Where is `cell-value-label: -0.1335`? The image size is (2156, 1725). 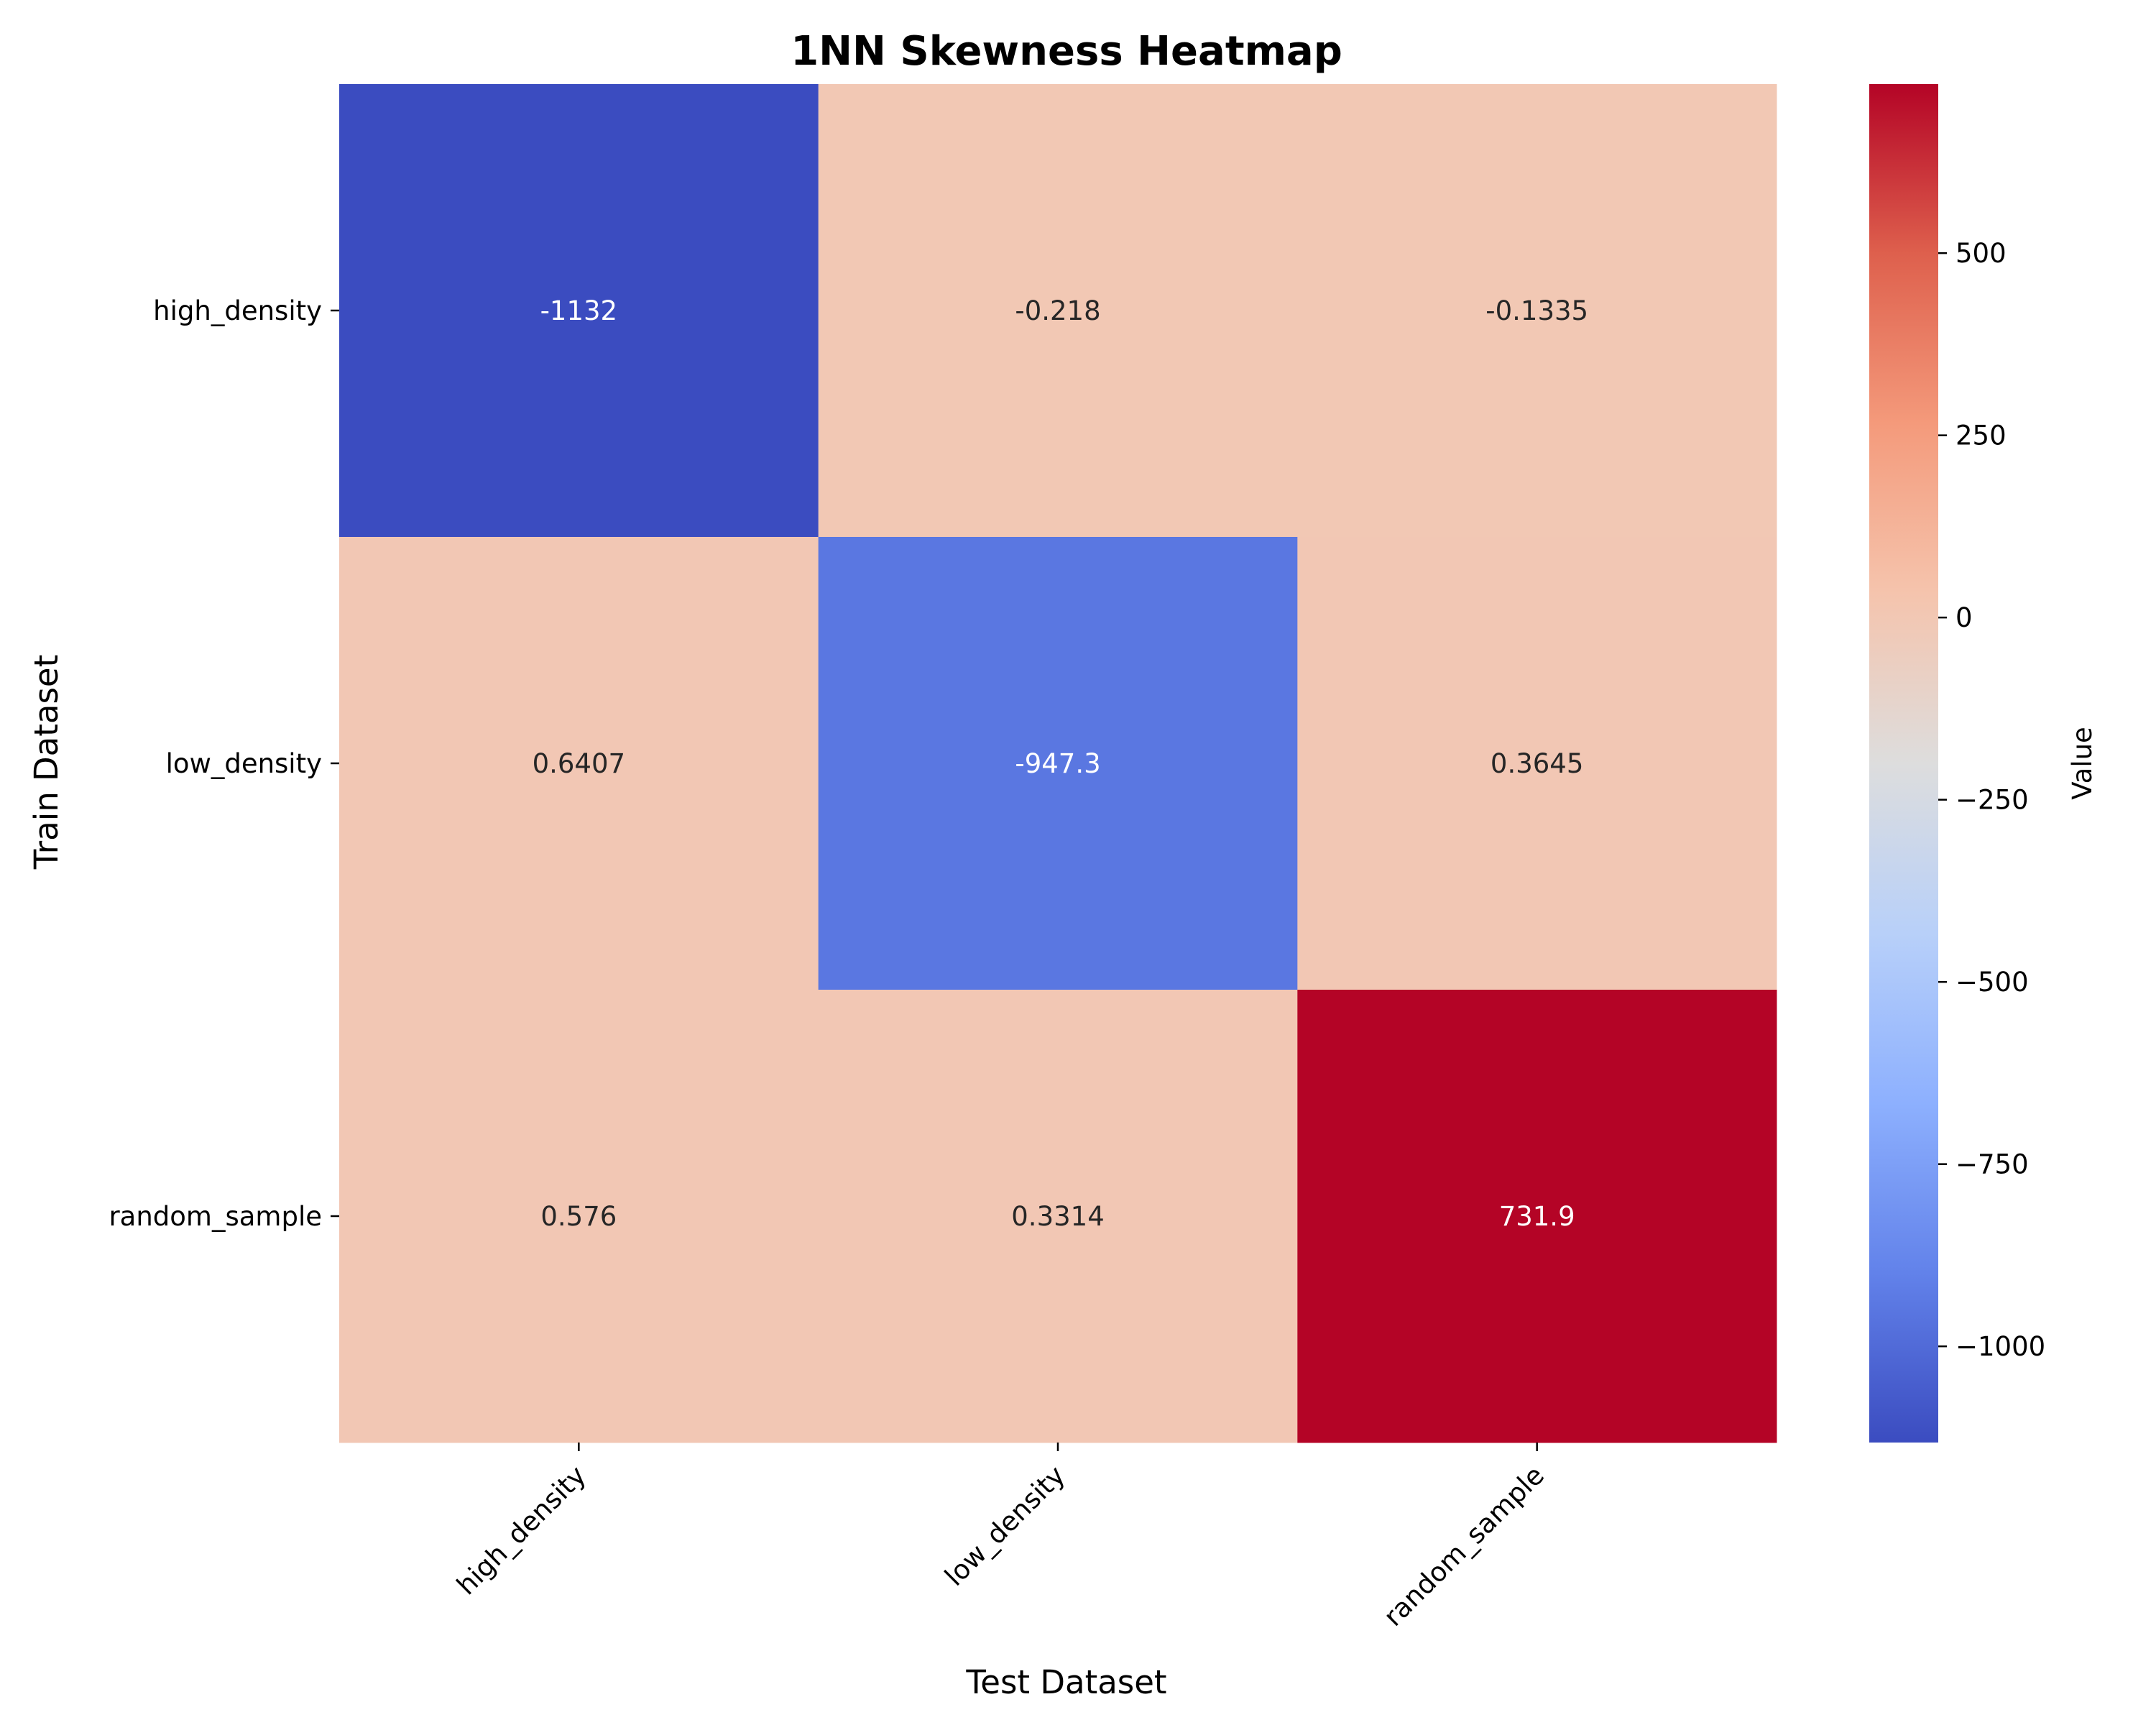 cell-value-label: -0.1335 is located at coordinates (1537, 310).